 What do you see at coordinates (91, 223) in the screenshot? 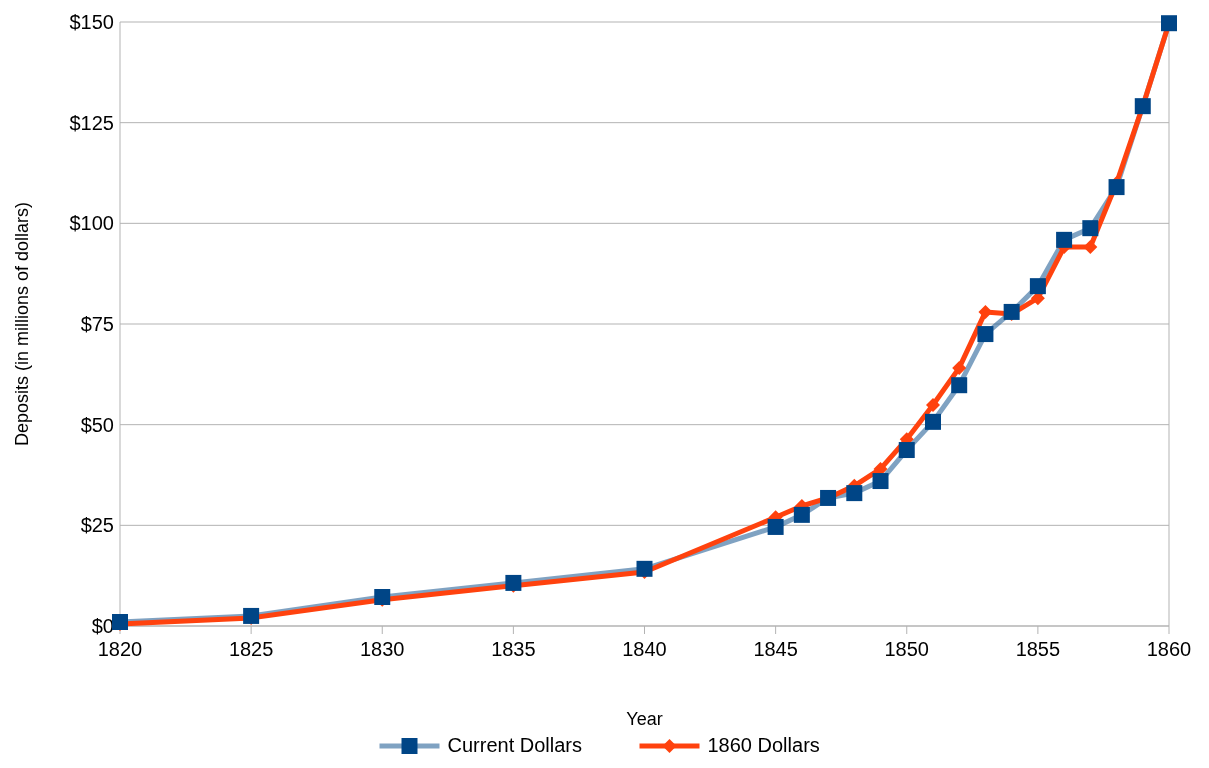
I see `y-tick-label: $100` at bounding box center [91, 223].